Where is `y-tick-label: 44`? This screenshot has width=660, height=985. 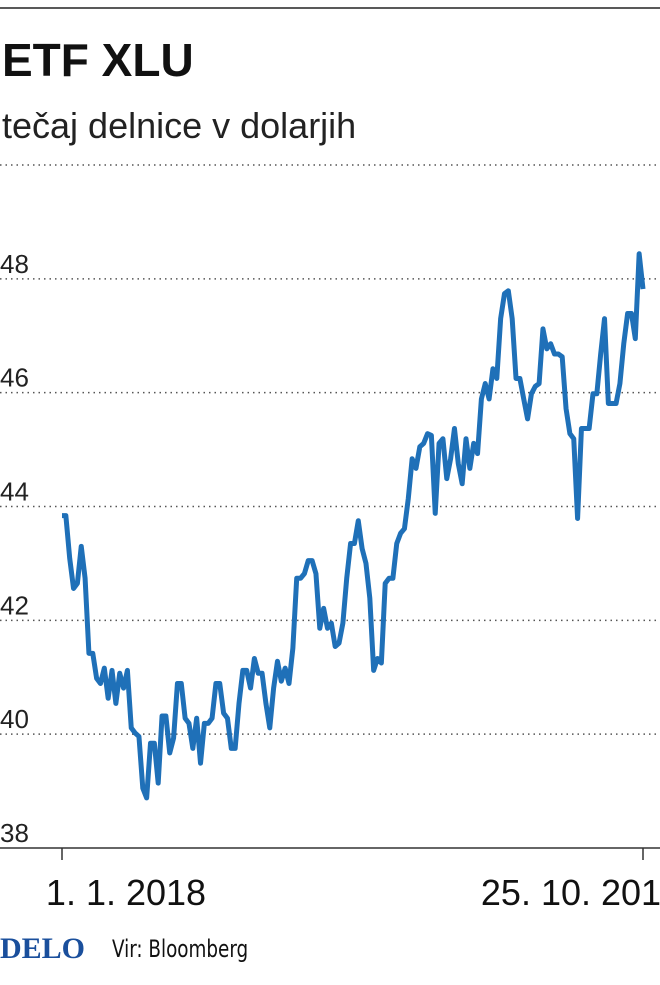 y-tick-label: 44 is located at coordinates (14, 492).